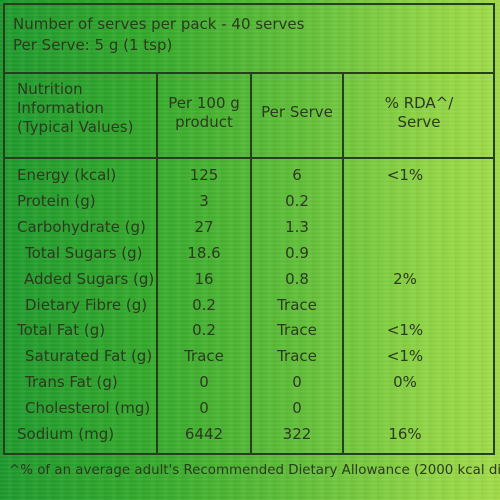  I want to click on header-line: Information, so click(60, 108).